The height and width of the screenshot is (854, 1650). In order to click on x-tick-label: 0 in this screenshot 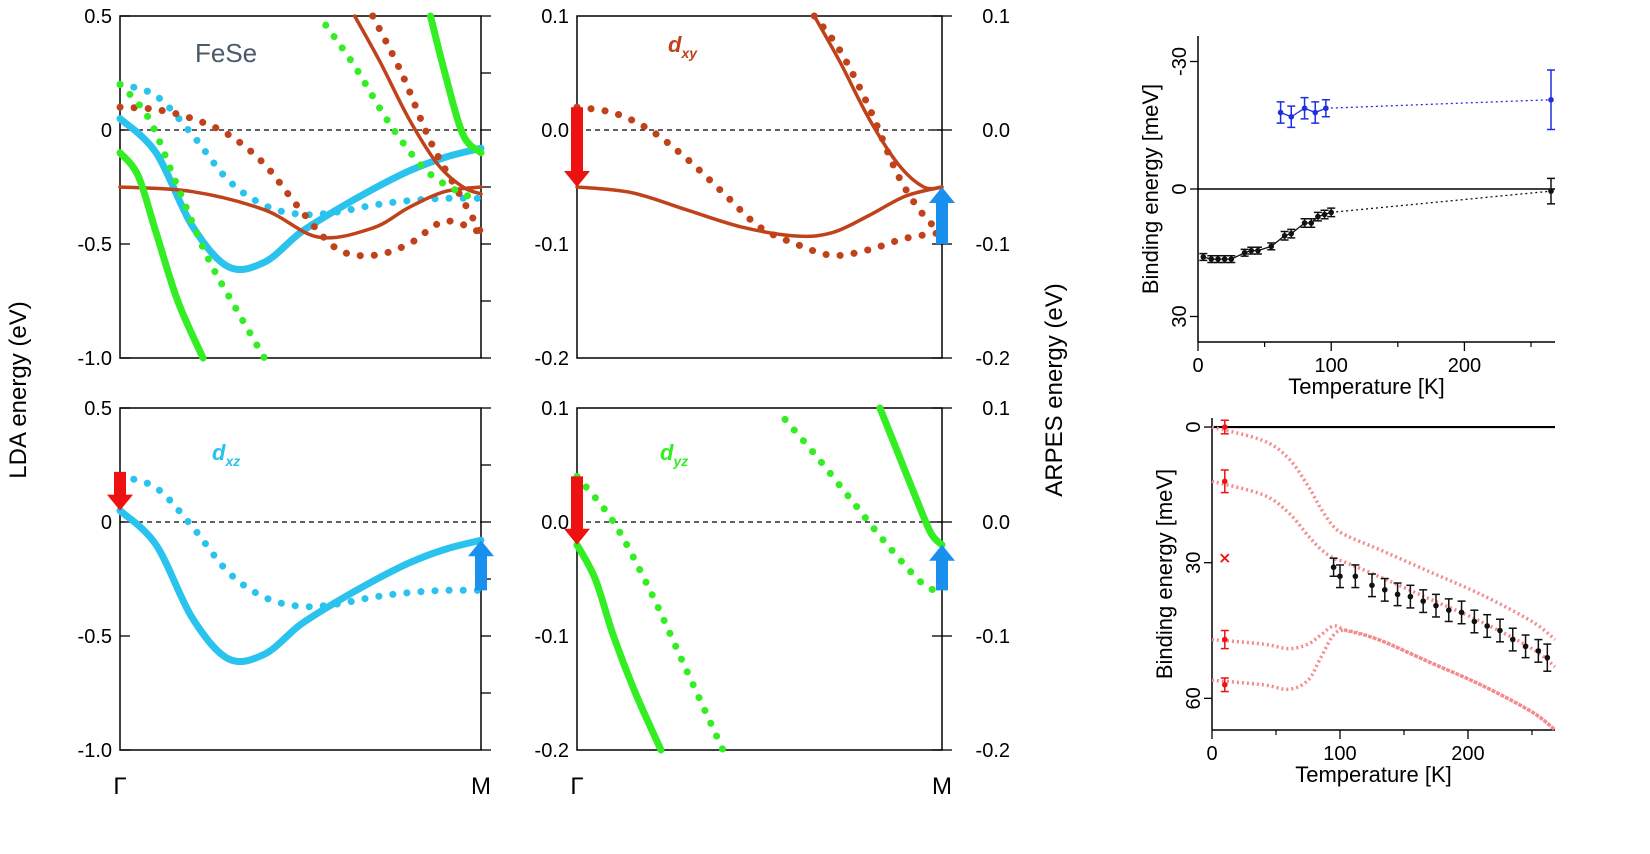, I will do `click(1197, 366)`.